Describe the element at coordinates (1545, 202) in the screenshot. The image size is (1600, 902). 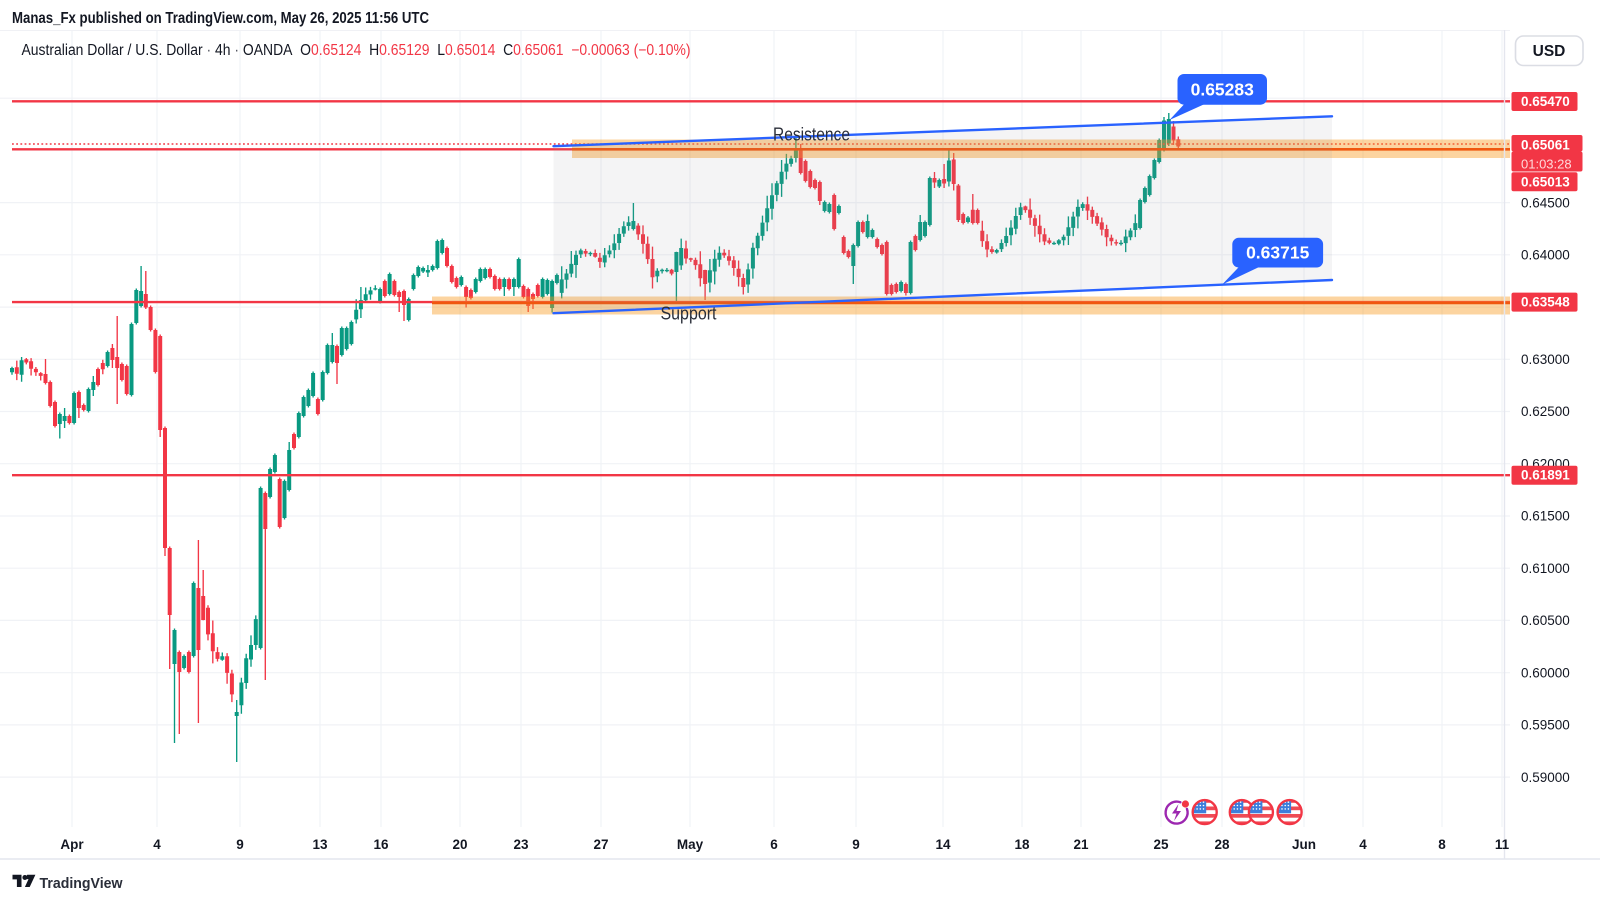
I see `svg-text: 0.64500` at that location.